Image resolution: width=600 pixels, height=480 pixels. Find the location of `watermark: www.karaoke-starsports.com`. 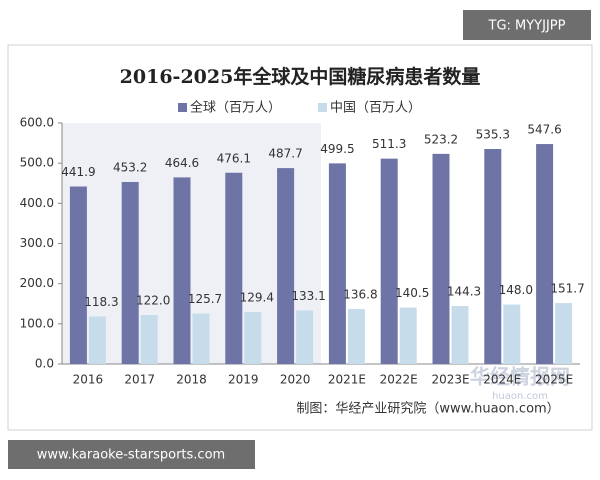

watermark: www.karaoke-starsports.com is located at coordinates (131, 455).